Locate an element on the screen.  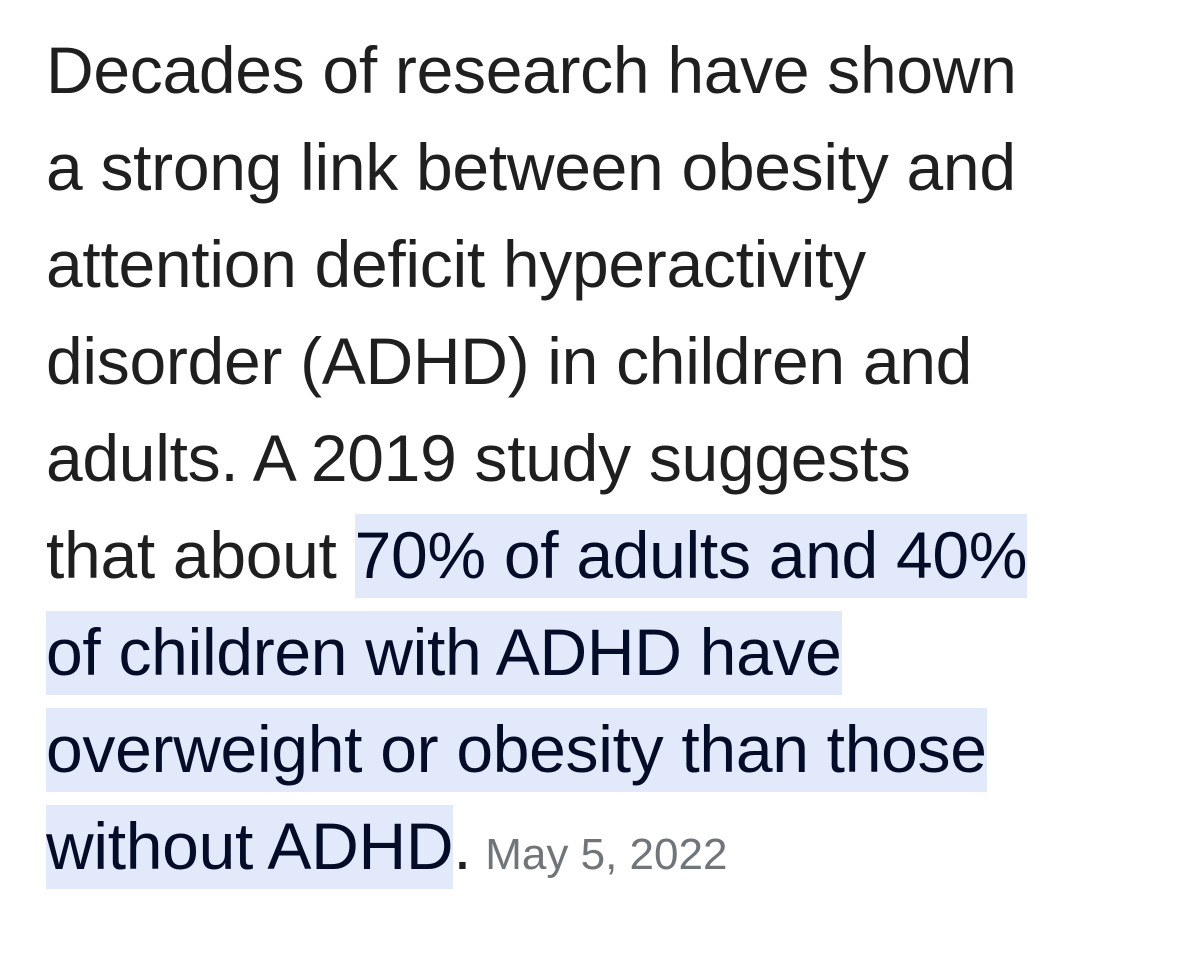
highlighted-answer-part-3: overweight or obesity than those is located at coordinates (516, 750).